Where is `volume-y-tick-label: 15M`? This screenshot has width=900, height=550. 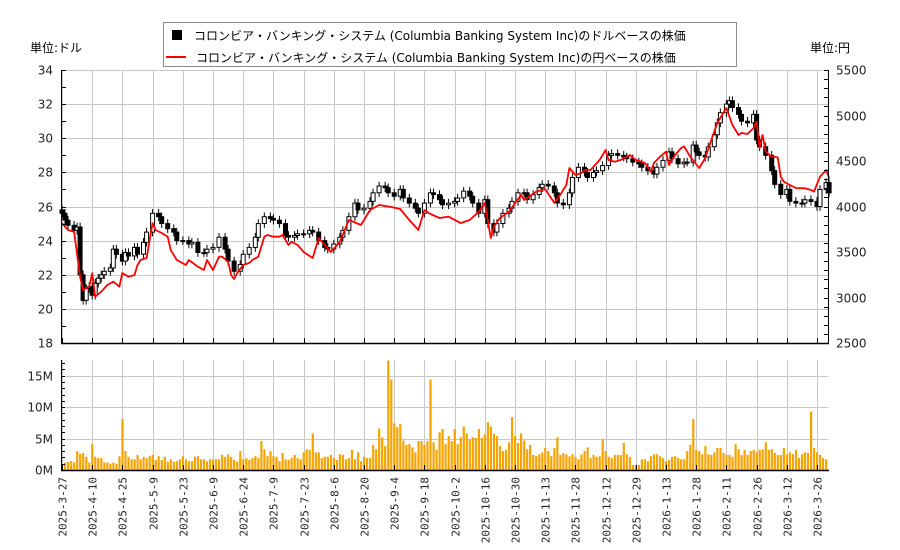
volume-y-tick-label: 15M is located at coordinates (40, 377).